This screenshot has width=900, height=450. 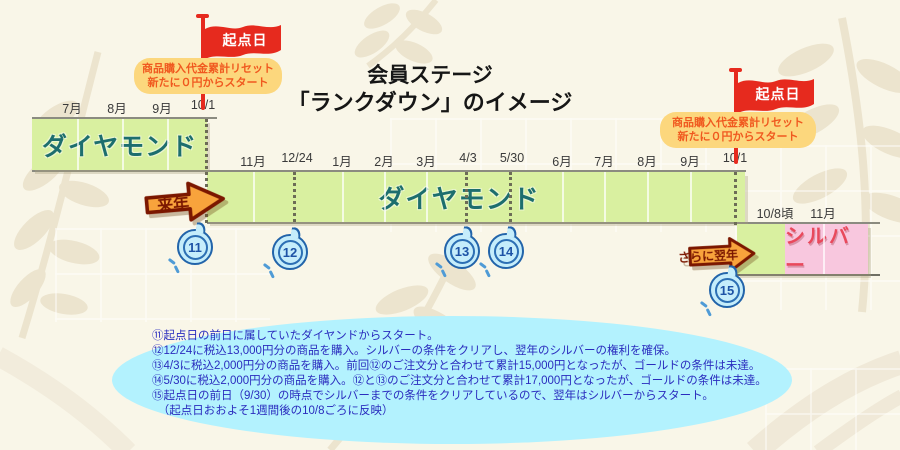 I want to click on silver-bar-label: シルバー, so click(x=818, y=251).